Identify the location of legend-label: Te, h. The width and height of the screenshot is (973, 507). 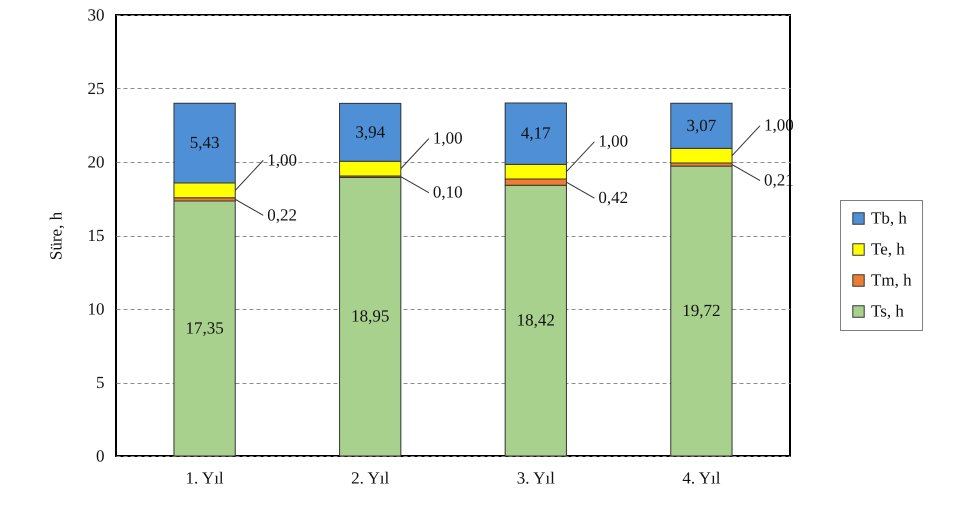
(888, 249).